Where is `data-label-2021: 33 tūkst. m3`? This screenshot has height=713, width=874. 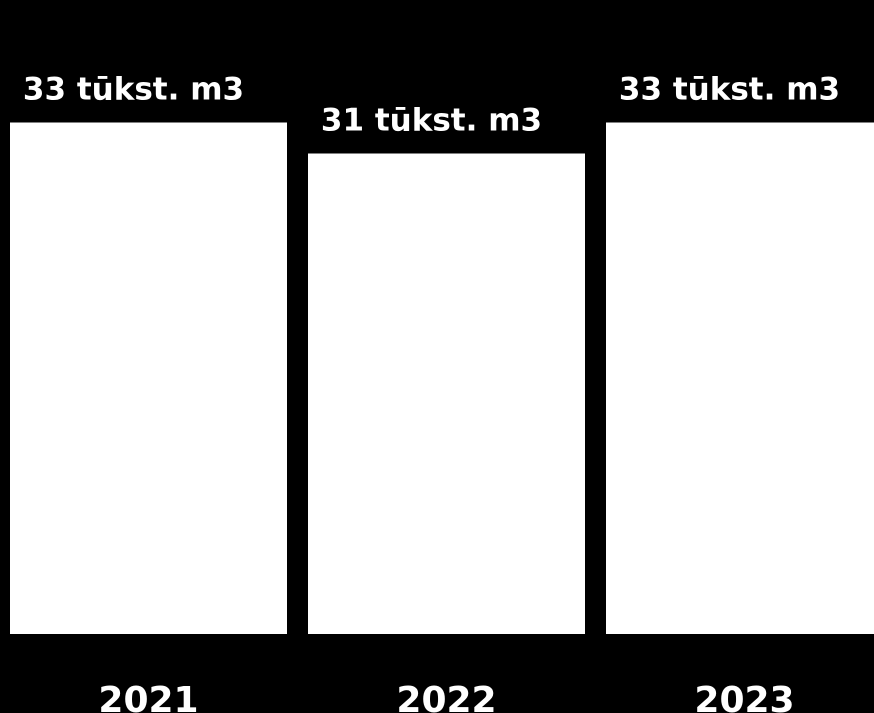 data-label-2021: 33 tūkst. m3 is located at coordinates (133, 90).